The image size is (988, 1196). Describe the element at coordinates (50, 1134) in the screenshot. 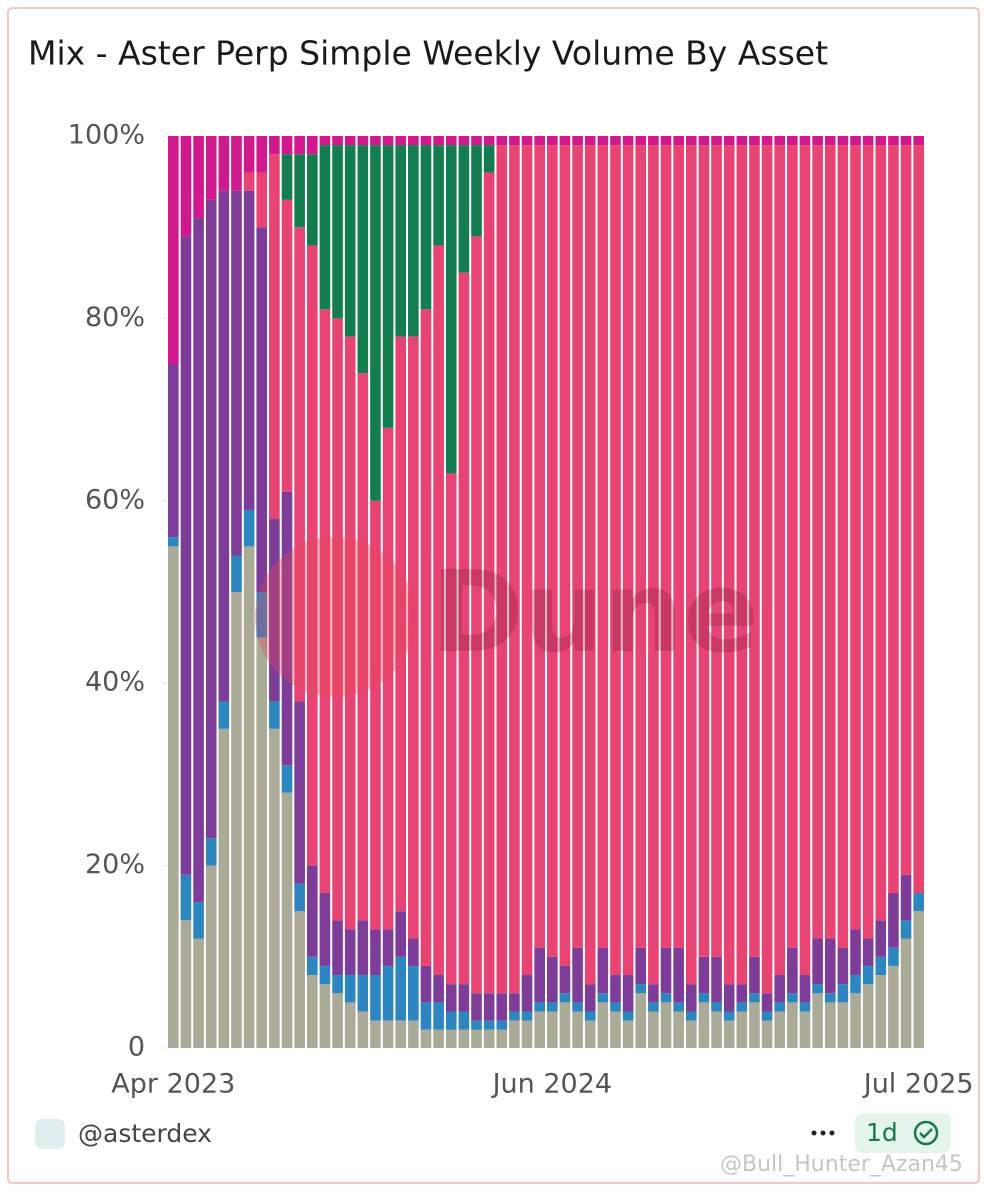

I see `avatar` at that location.